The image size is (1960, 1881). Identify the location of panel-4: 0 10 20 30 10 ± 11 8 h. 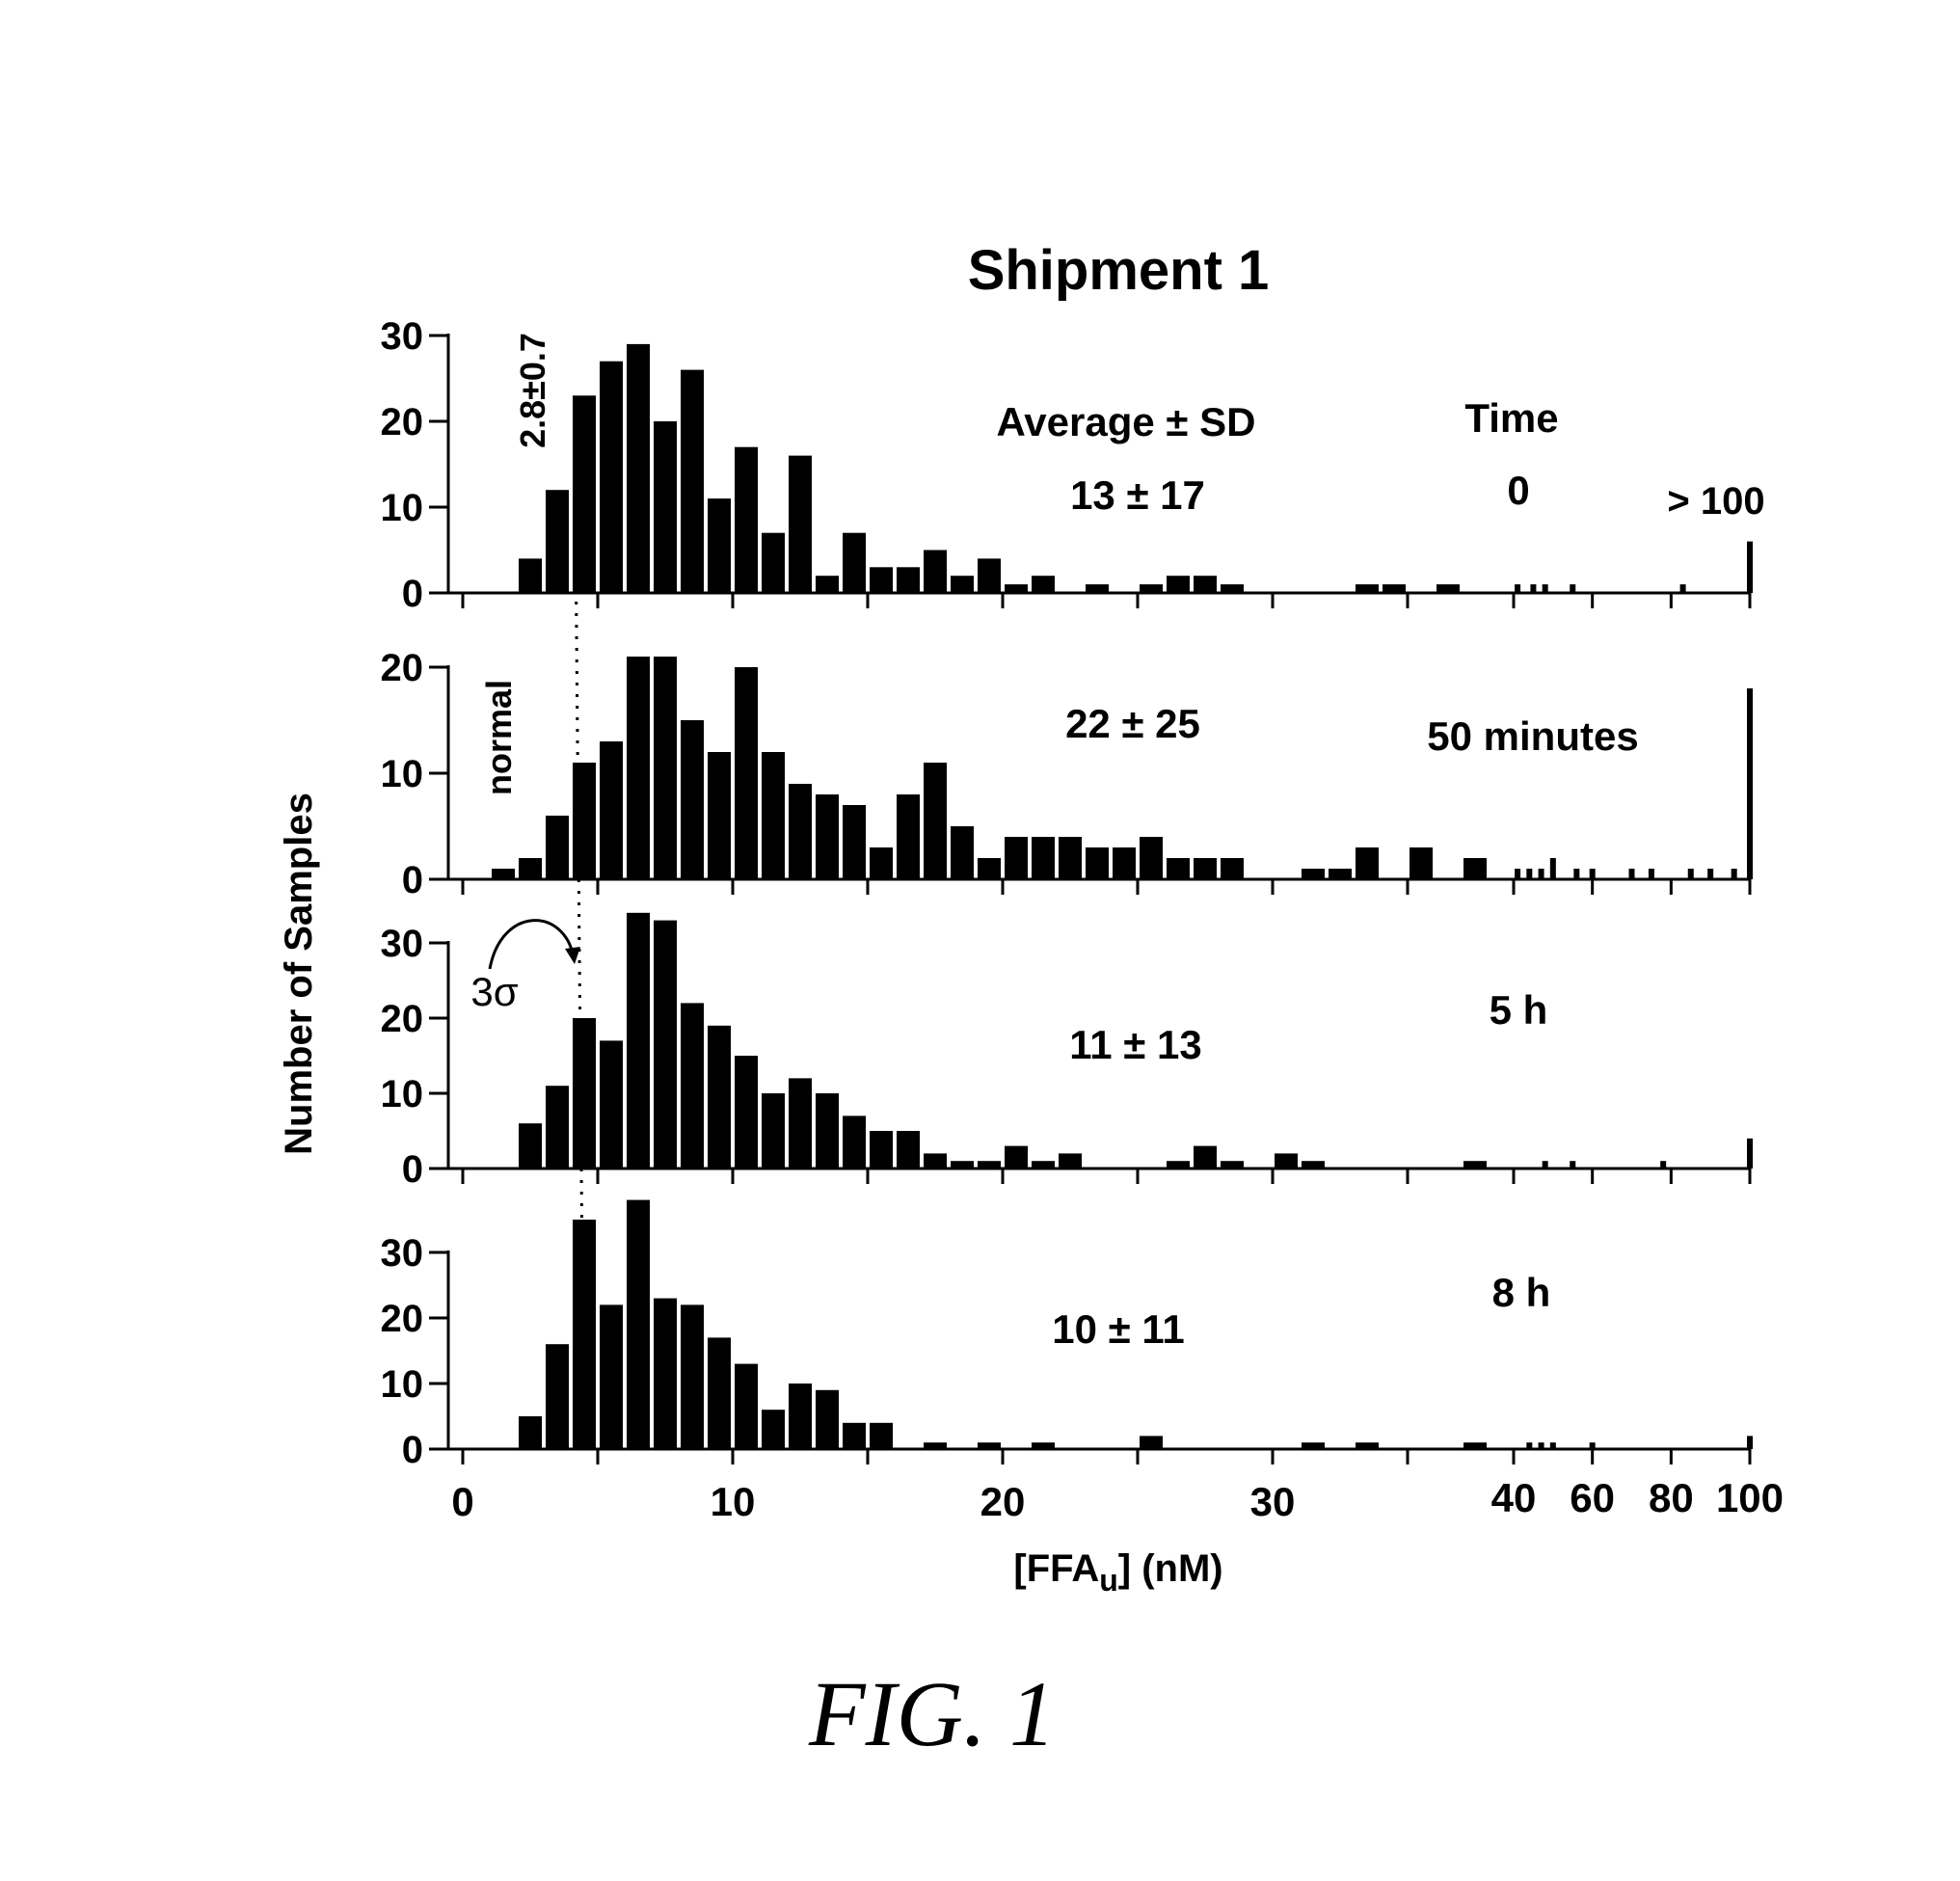
(1067, 1335).